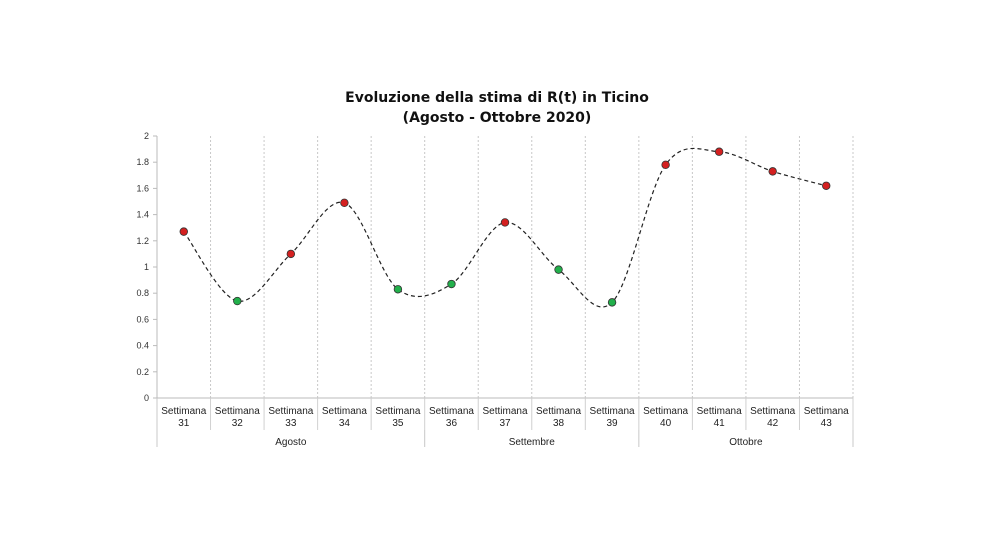 The height and width of the screenshot is (558, 994). Describe the element at coordinates (720, 423) in the screenshot. I see `x-category-label-line2: 41` at that location.